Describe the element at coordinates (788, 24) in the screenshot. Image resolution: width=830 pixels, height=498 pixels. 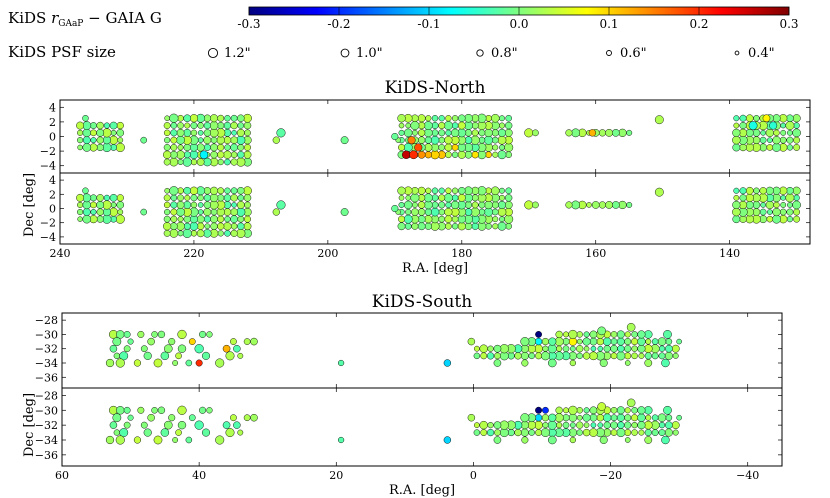
I see `colorbar-tick-label: 0.3` at that location.